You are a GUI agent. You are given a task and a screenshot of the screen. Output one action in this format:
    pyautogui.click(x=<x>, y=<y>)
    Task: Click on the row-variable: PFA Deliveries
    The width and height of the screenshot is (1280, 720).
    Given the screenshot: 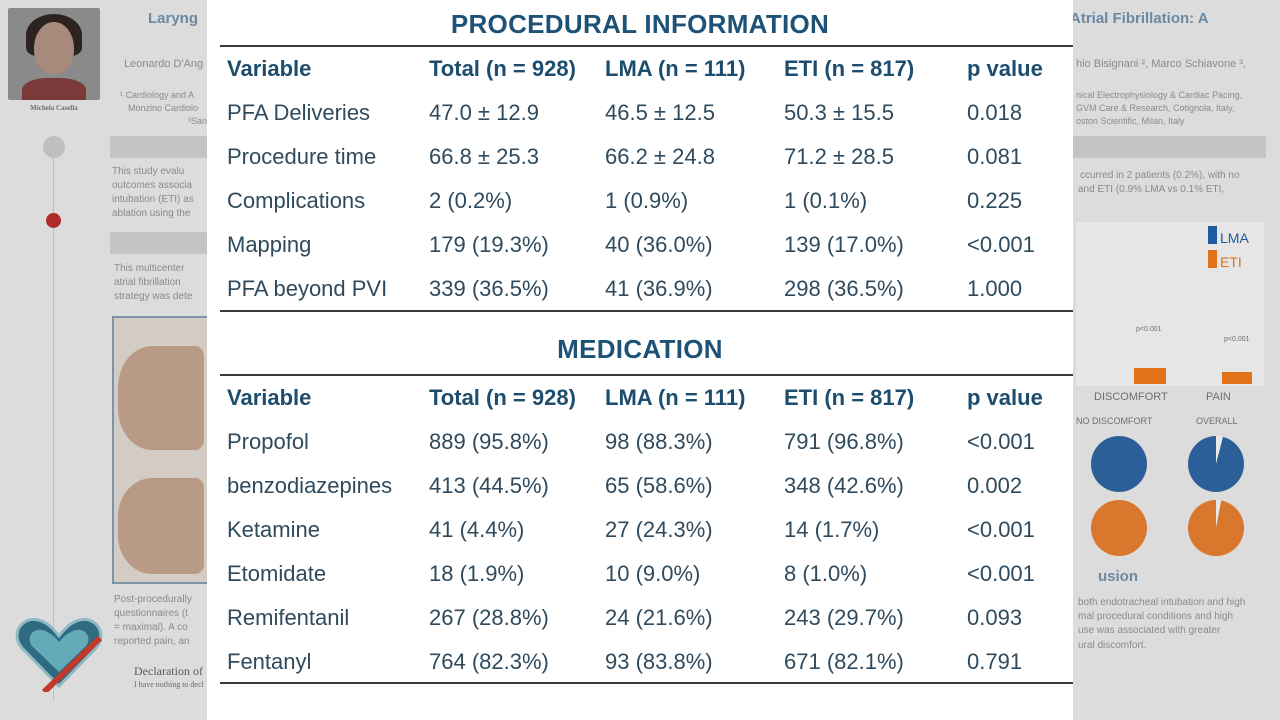 What is the action you would take?
    pyautogui.click(x=299, y=112)
    